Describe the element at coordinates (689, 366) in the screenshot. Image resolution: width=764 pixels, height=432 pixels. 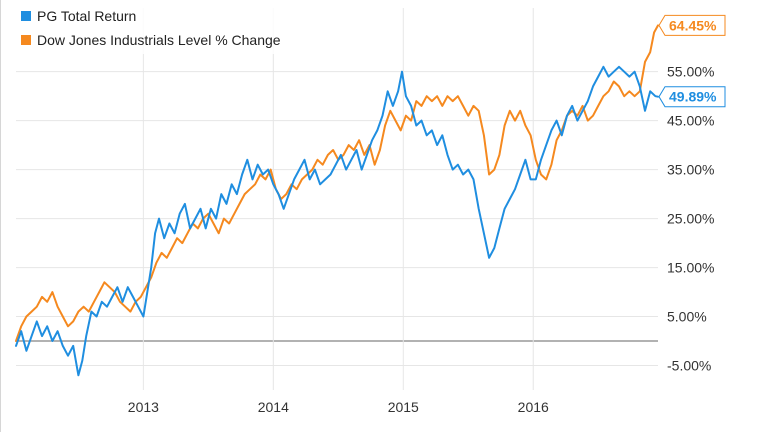
I see `y-tick-label: -5.00%` at that location.